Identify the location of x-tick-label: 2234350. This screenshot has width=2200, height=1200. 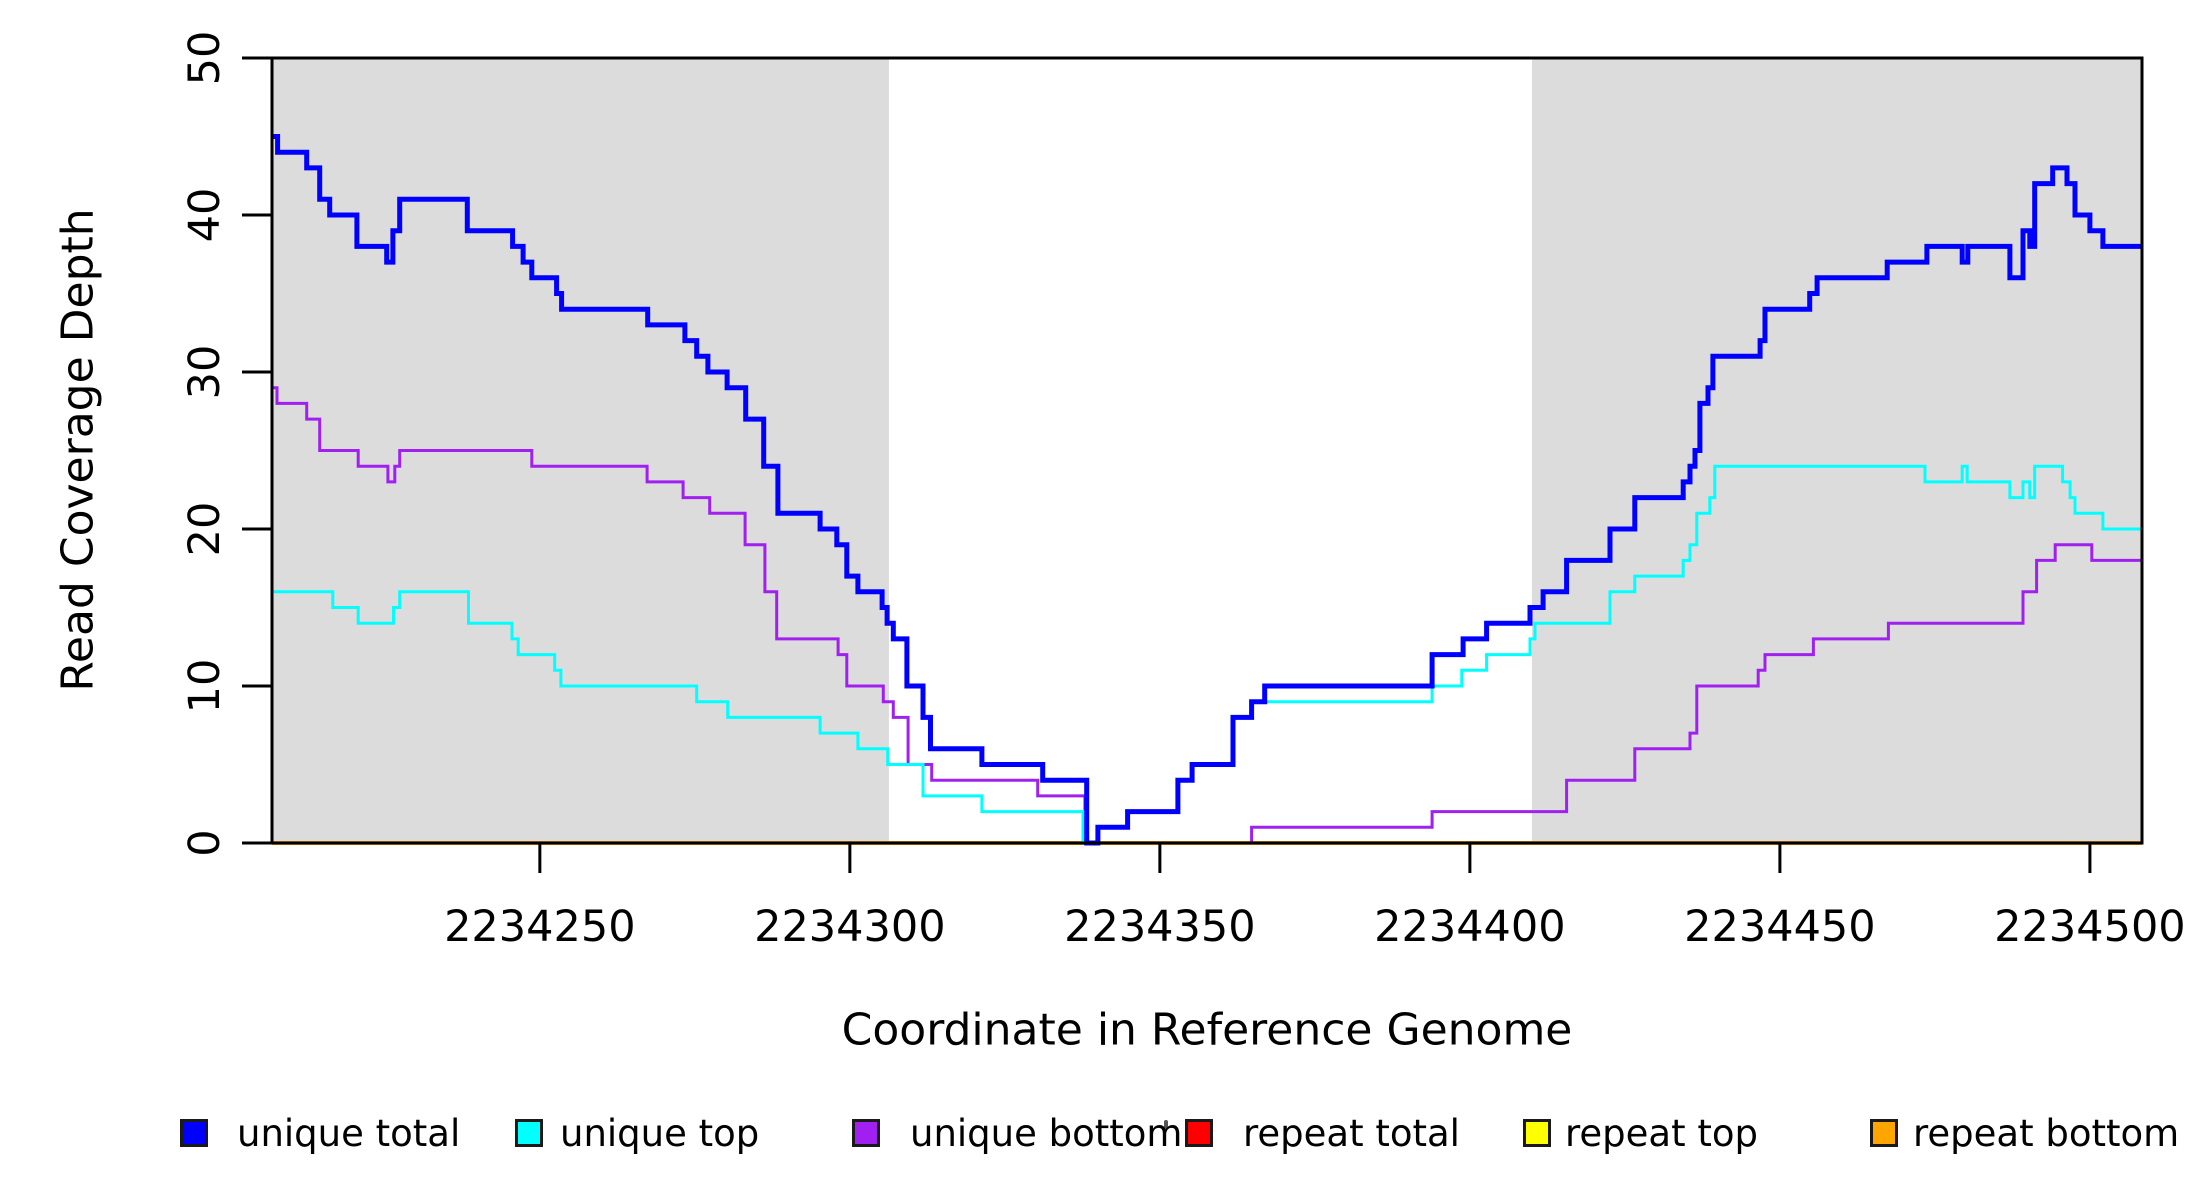
(1160, 927).